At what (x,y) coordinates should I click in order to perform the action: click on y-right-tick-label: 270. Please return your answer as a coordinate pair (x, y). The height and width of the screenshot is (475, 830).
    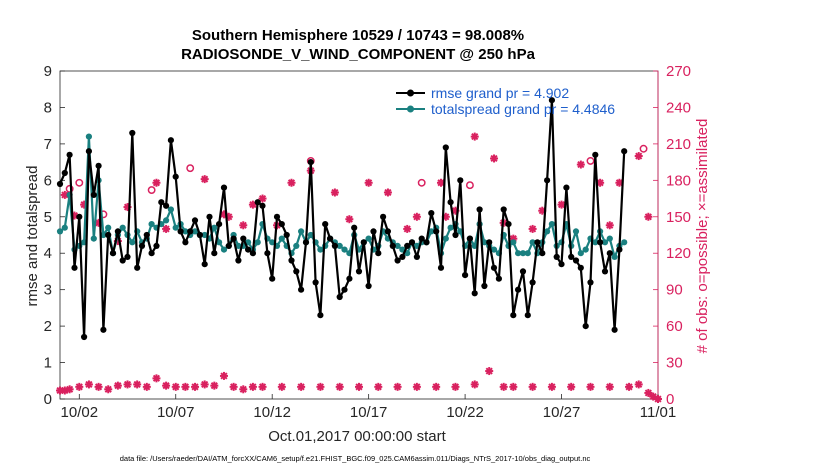
    Looking at the image, I should click on (678, 71).